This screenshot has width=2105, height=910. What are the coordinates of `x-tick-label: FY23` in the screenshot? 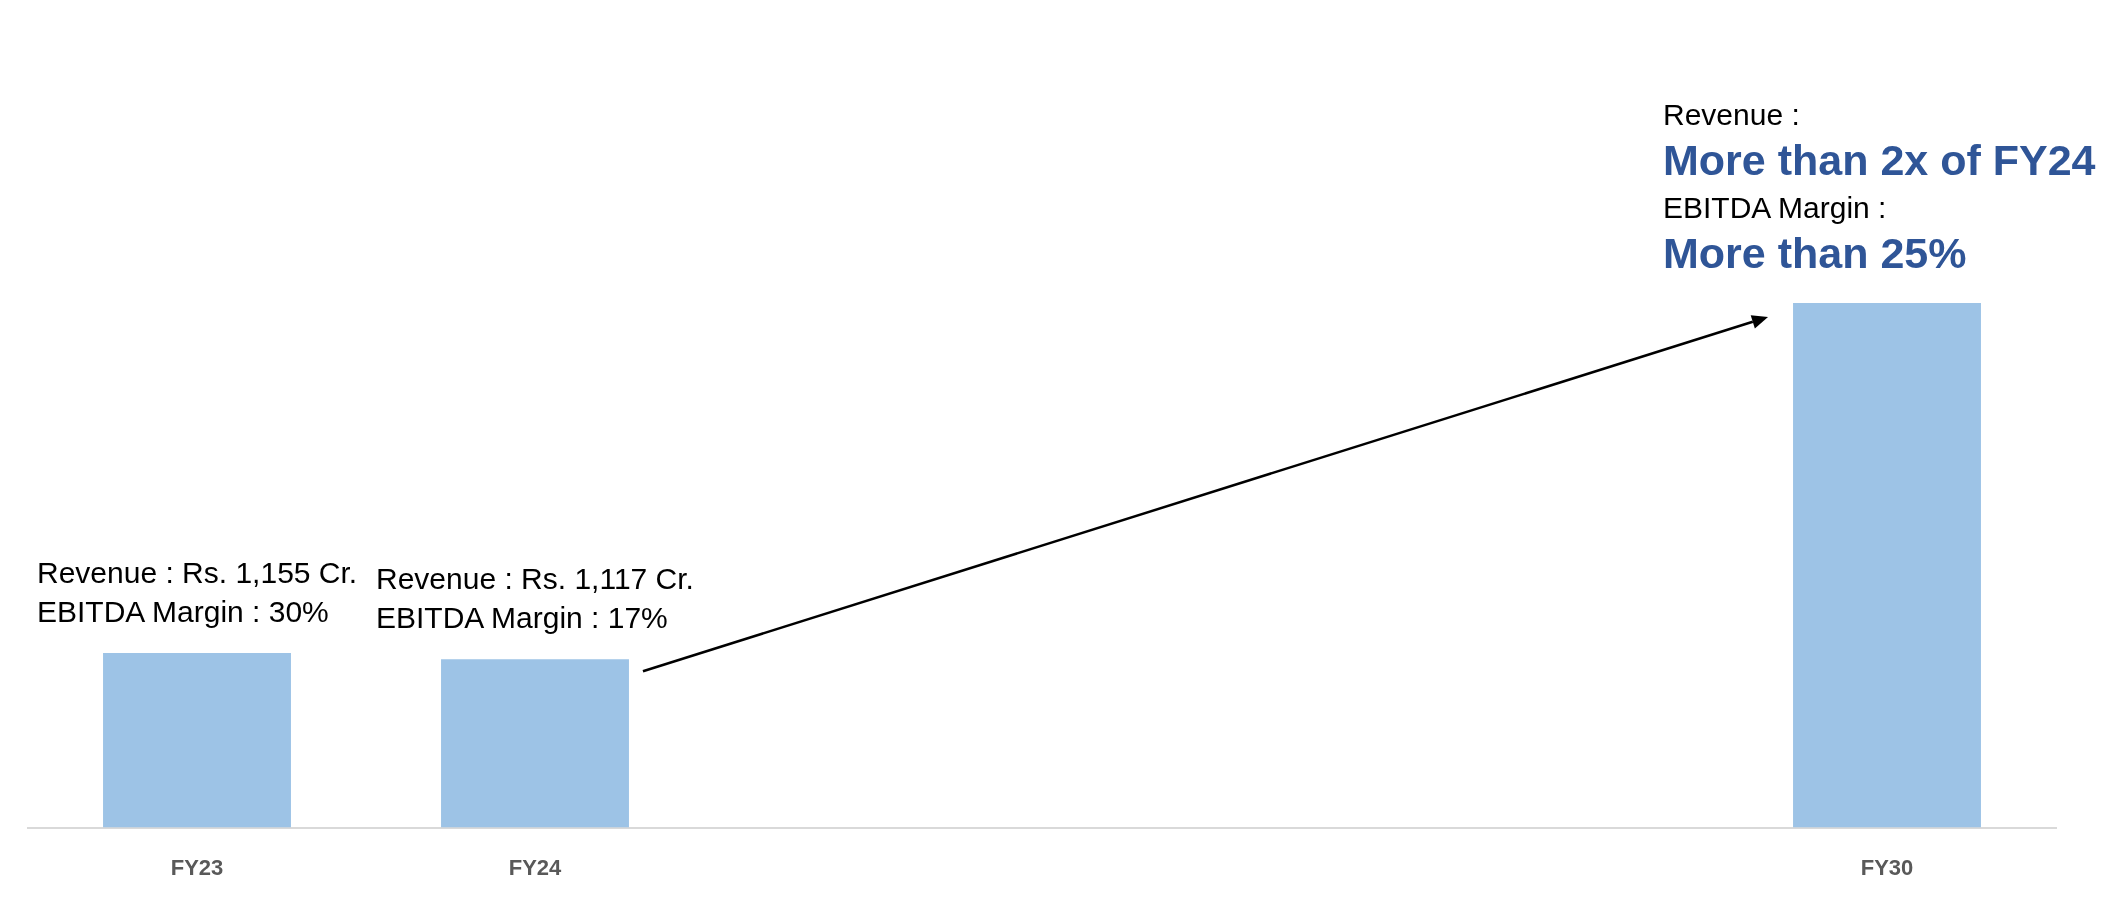 It's located at (197, 867).